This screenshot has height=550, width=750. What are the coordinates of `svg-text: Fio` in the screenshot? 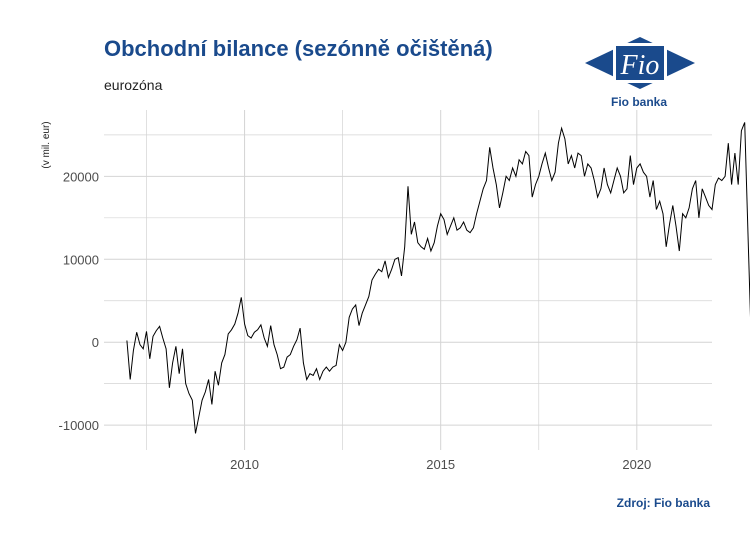 It's located at (640, 65).